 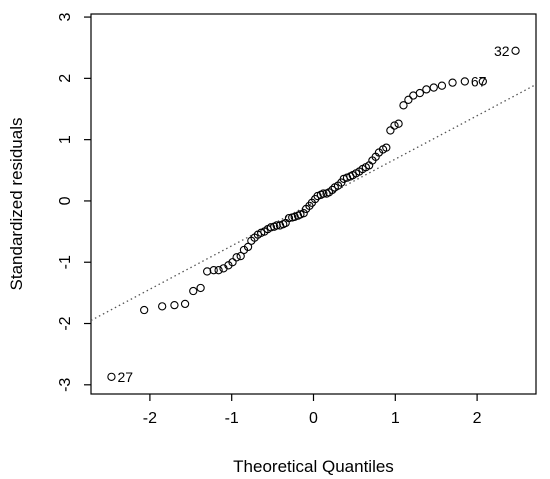 What do you see at coordinates (16, 204) in the screenshot?
I see `y-axis-title: Standardized residuals` at bounding box center [16, 204].